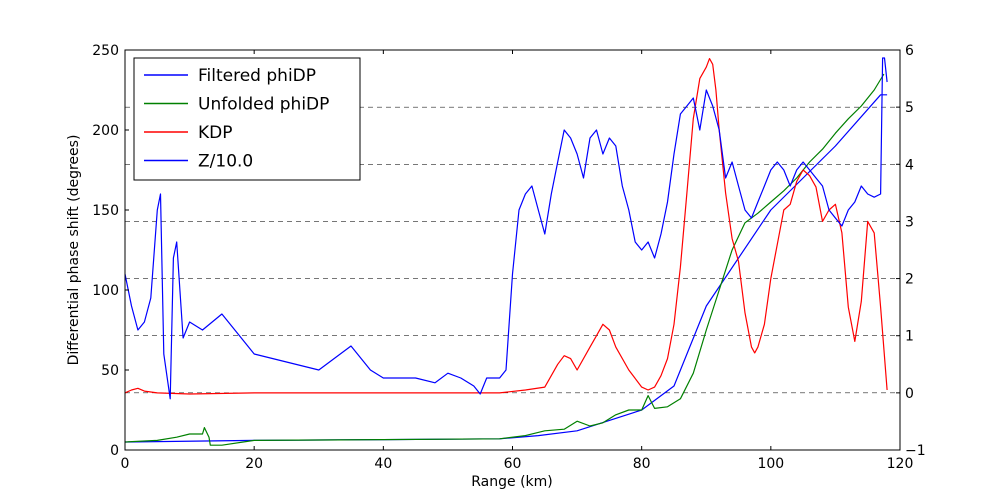  What do you see at coordinates (383, 464) in the screenshot?
I see `x-tick-label: 40` at bounding box center [383, 464].